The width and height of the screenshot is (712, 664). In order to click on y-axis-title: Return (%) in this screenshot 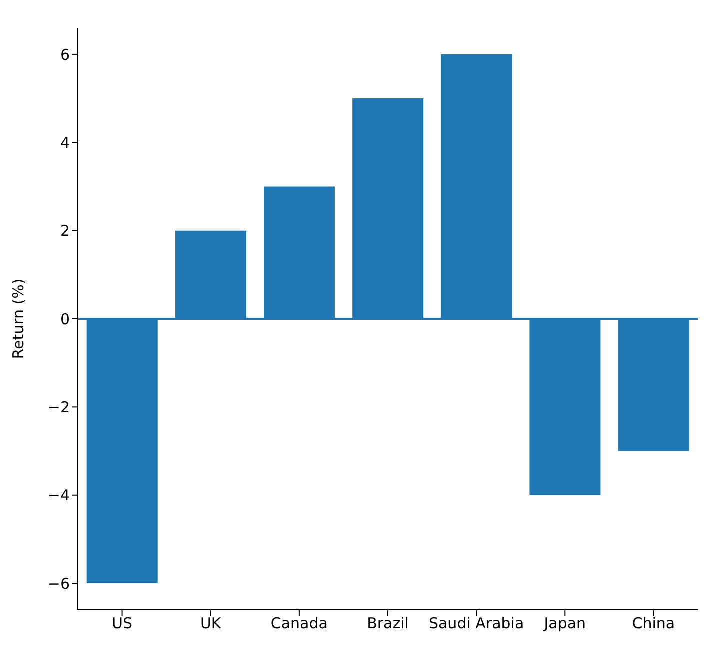, I will do `click(18, 319)`.